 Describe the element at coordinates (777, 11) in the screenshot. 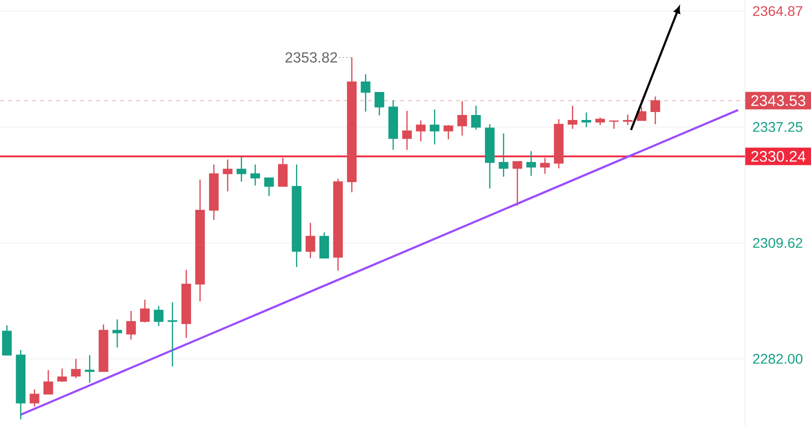

I see `y-tick-label: 2364.87` at that location.